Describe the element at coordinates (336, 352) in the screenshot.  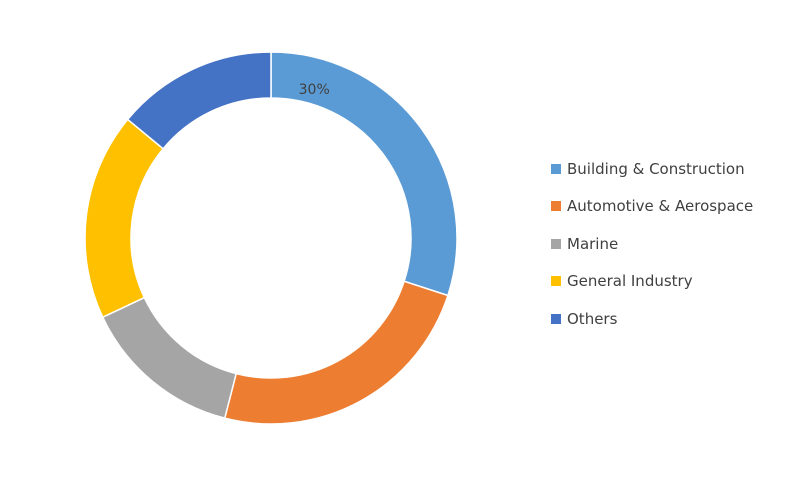
I see `slice-automotive-aerospace` at that location.